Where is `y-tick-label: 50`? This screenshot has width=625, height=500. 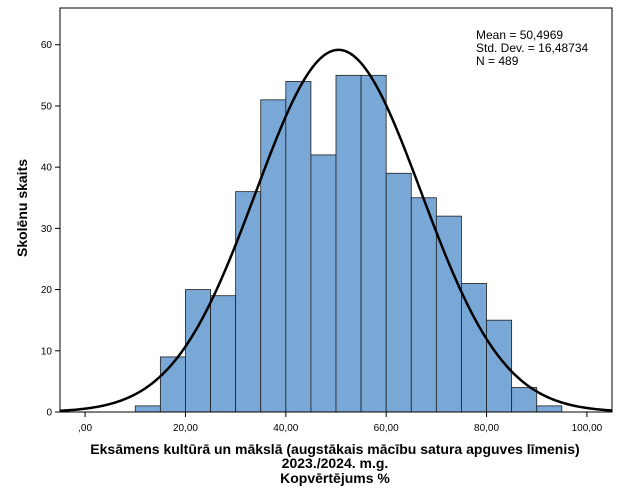 y-tick-label: 50 is located at coordinates (47, 106).